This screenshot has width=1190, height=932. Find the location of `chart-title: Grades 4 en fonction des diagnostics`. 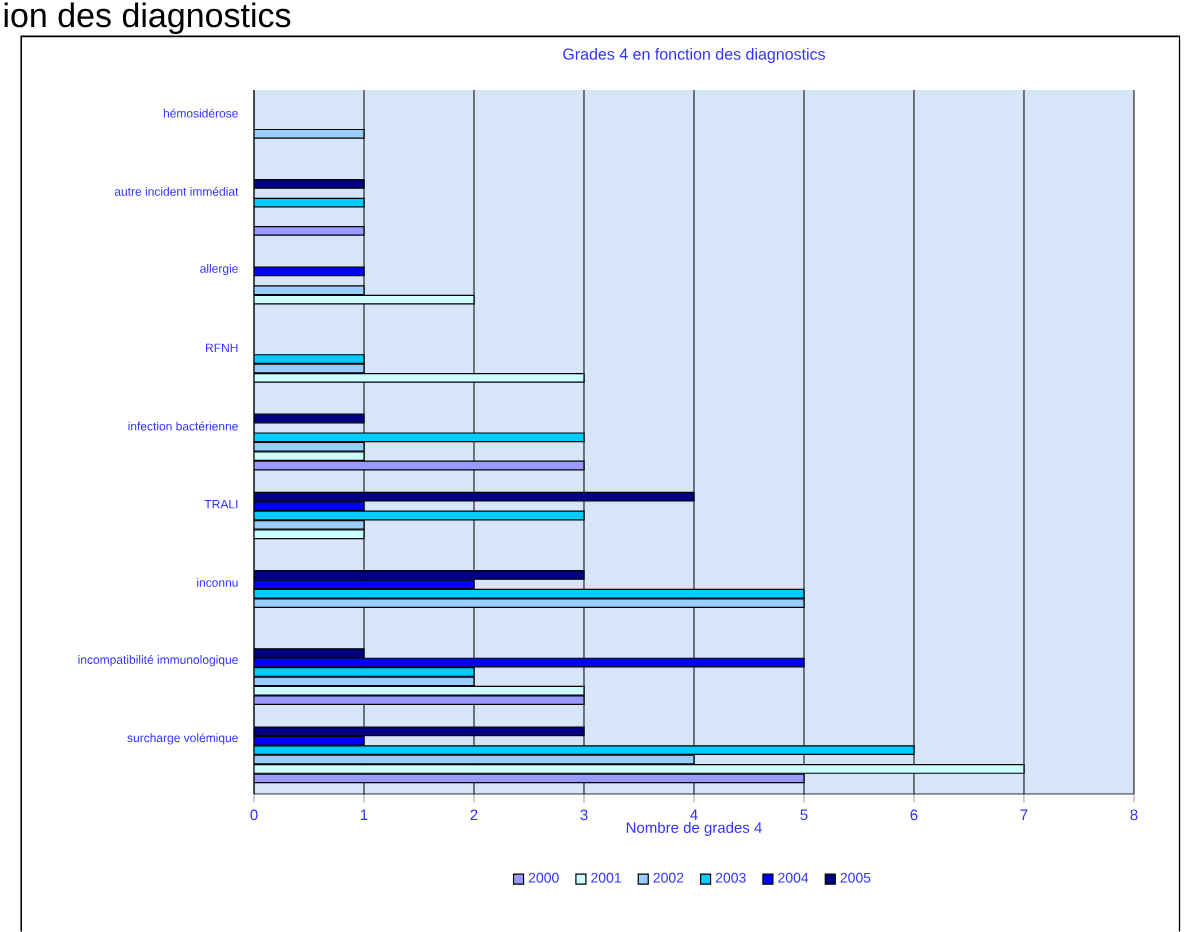

chart-title: Grades 4 en fonction des diagnostics is located at coordinates (694, 55).